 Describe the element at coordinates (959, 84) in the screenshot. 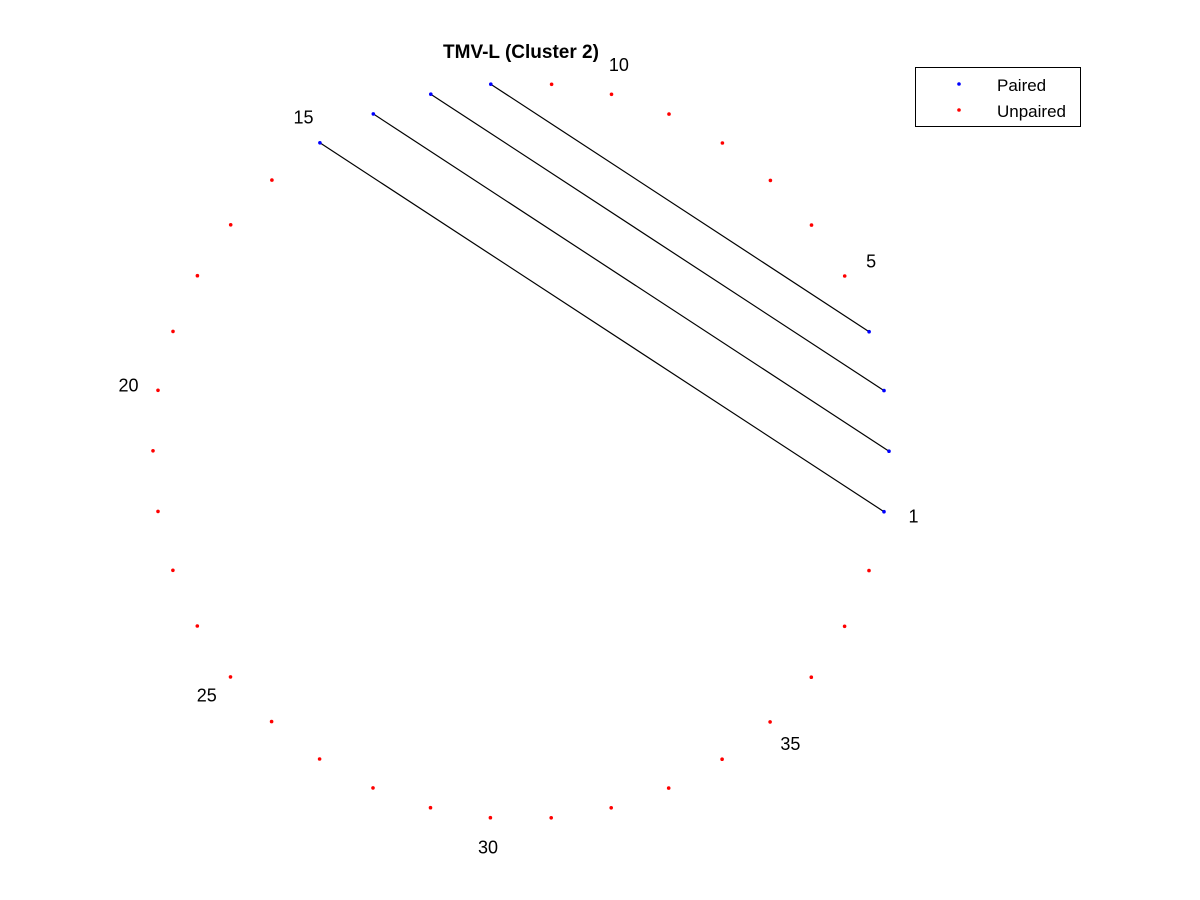

I see `legend-paired-marker` at that location.